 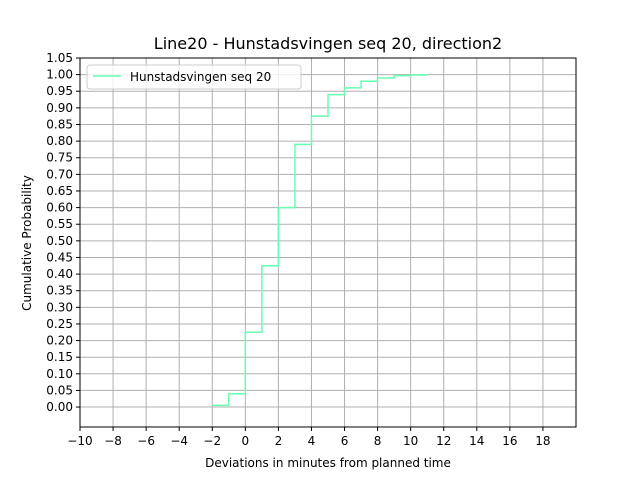 I want to click on y-tick-label: 0.70, so click(x=59, y=174).